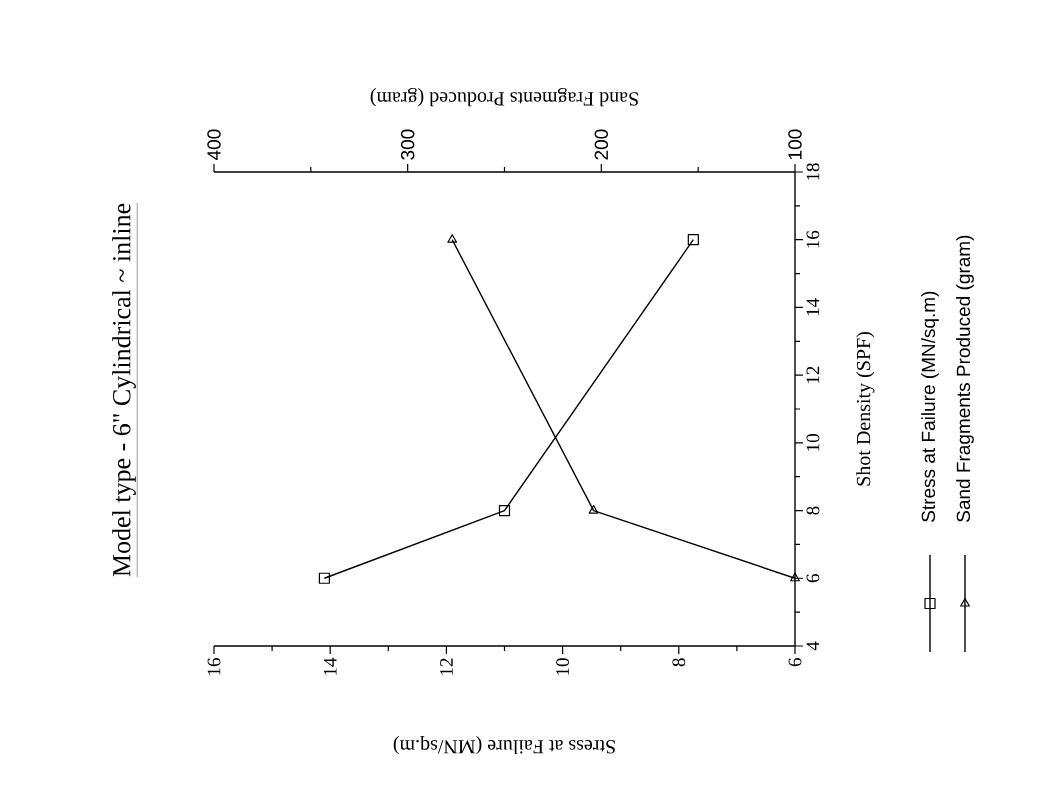  Describe the element at coordinates (813, 442) in the screenshot. I see `y-tick-label: 10` at that location.